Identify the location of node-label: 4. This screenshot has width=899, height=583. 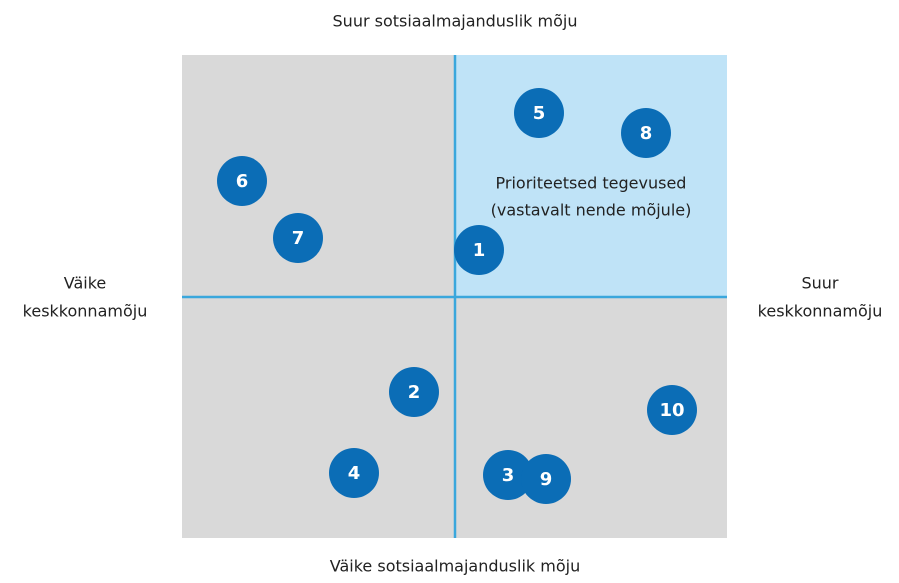
(354, 473).